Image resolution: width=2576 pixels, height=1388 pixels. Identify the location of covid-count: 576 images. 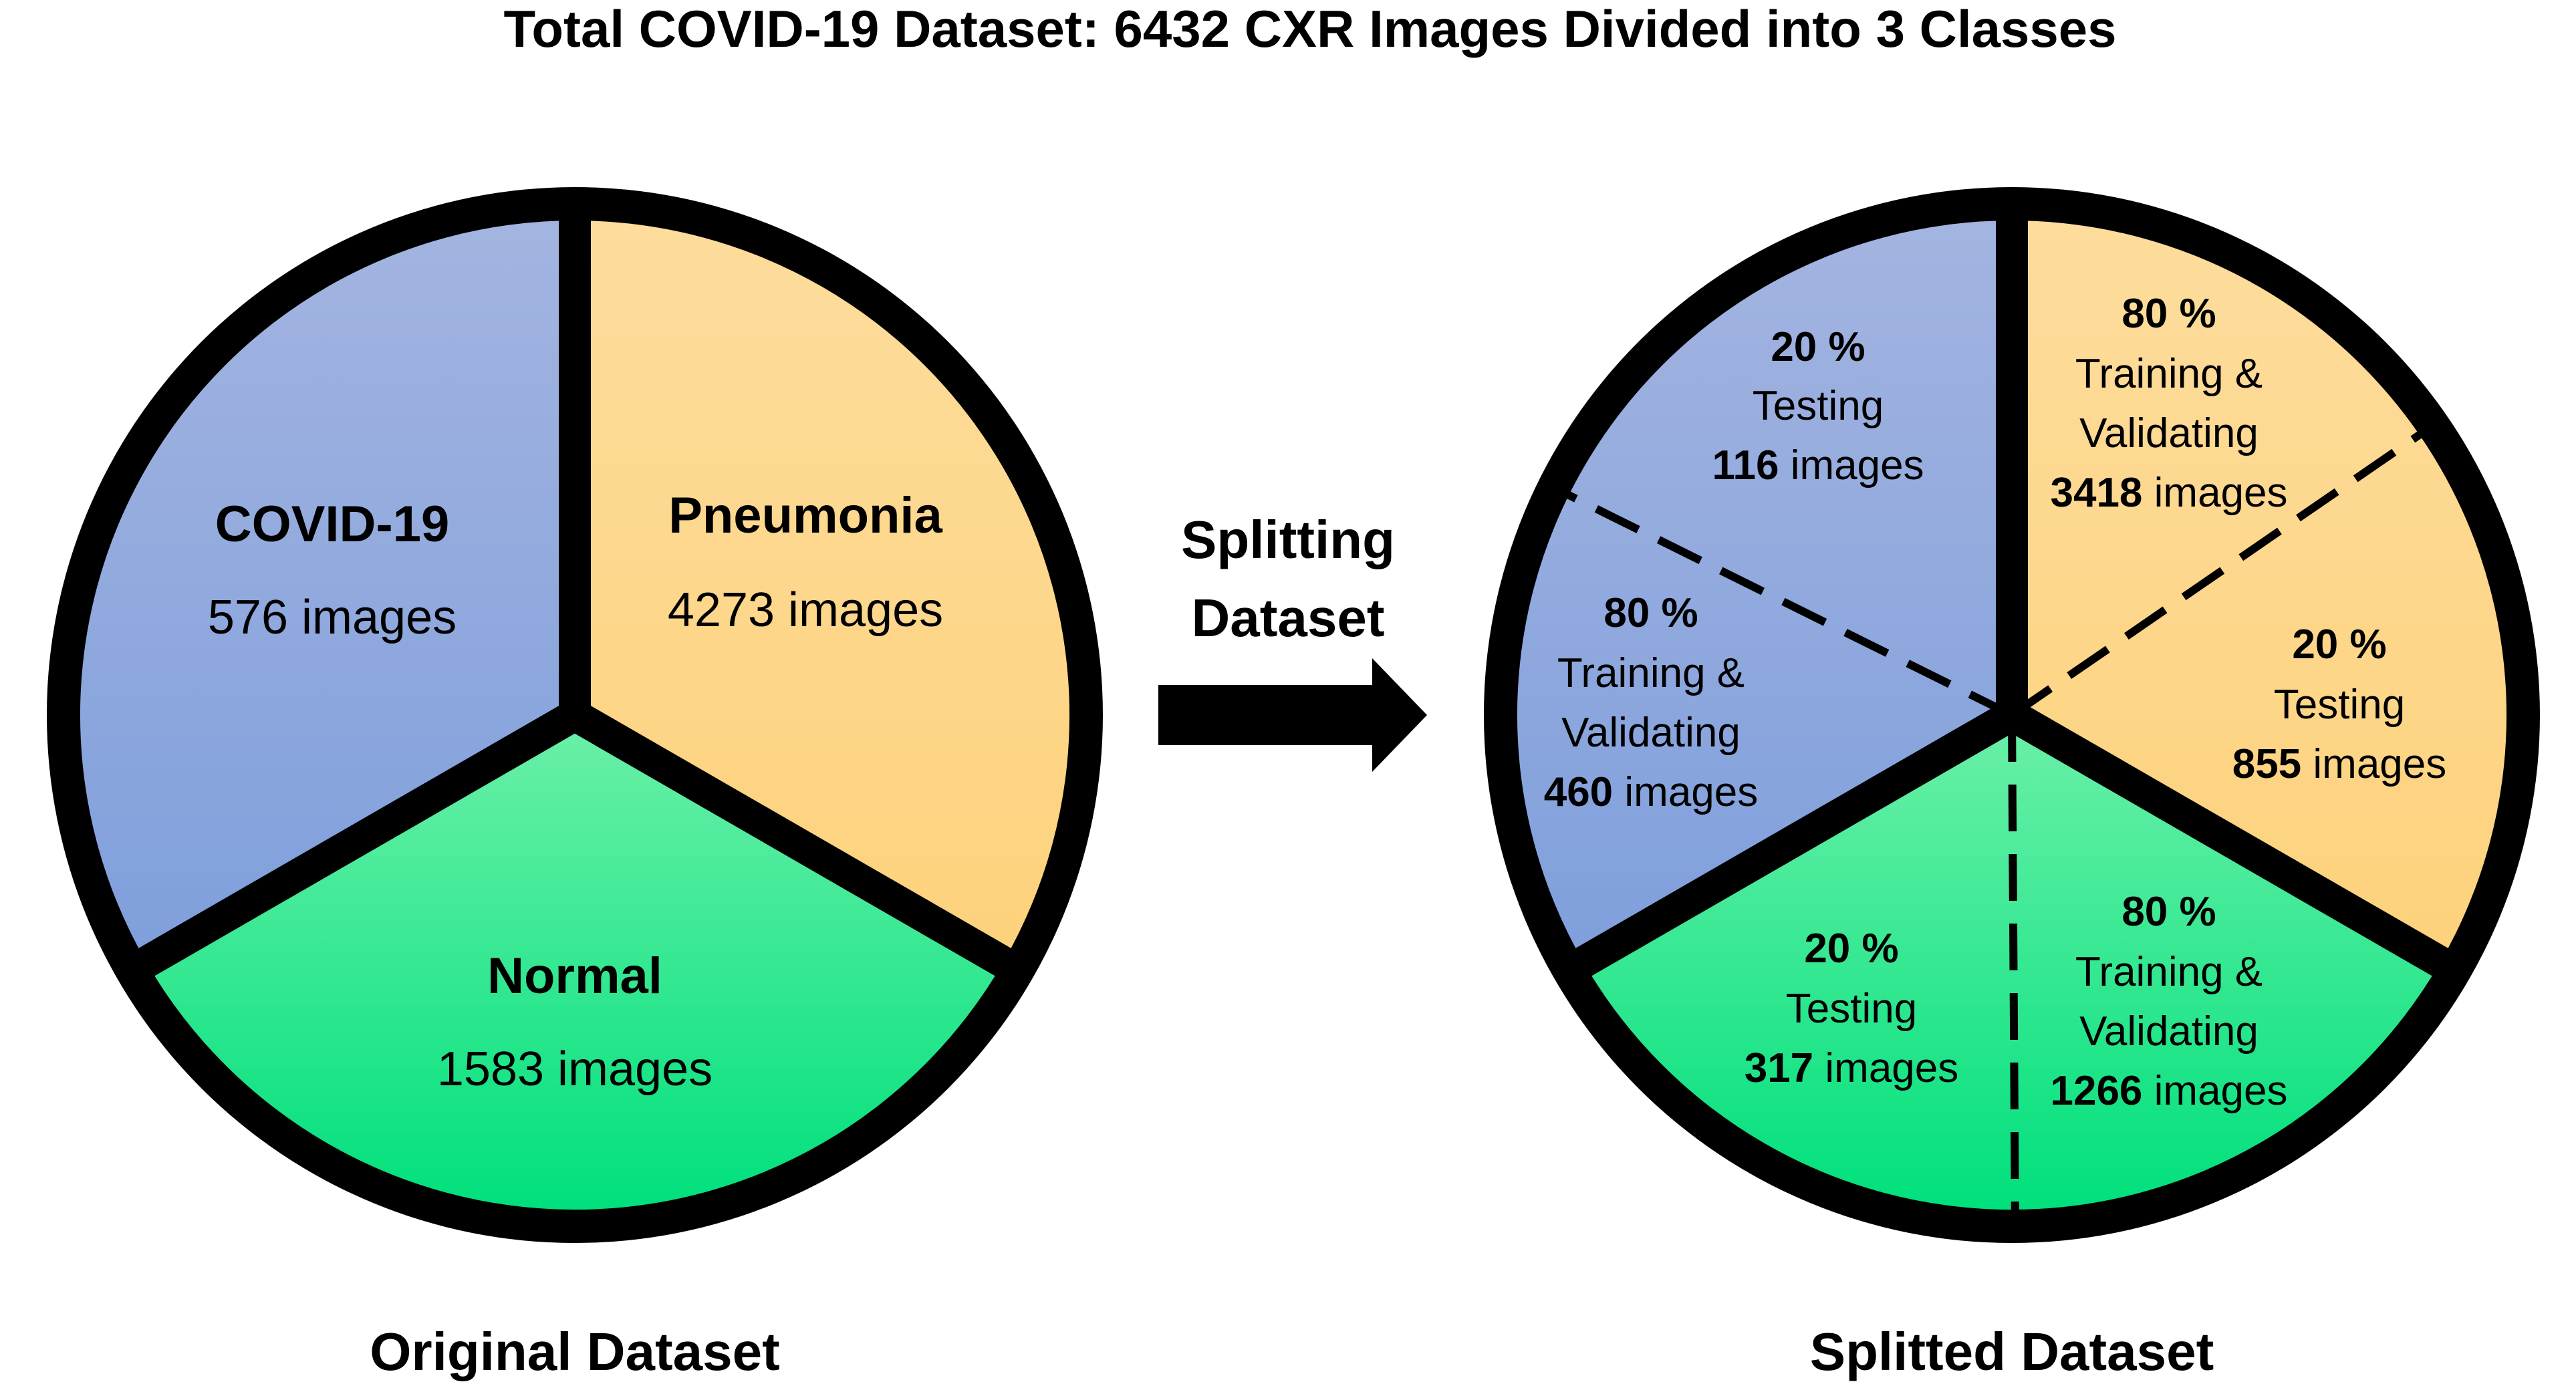
(332, 617).